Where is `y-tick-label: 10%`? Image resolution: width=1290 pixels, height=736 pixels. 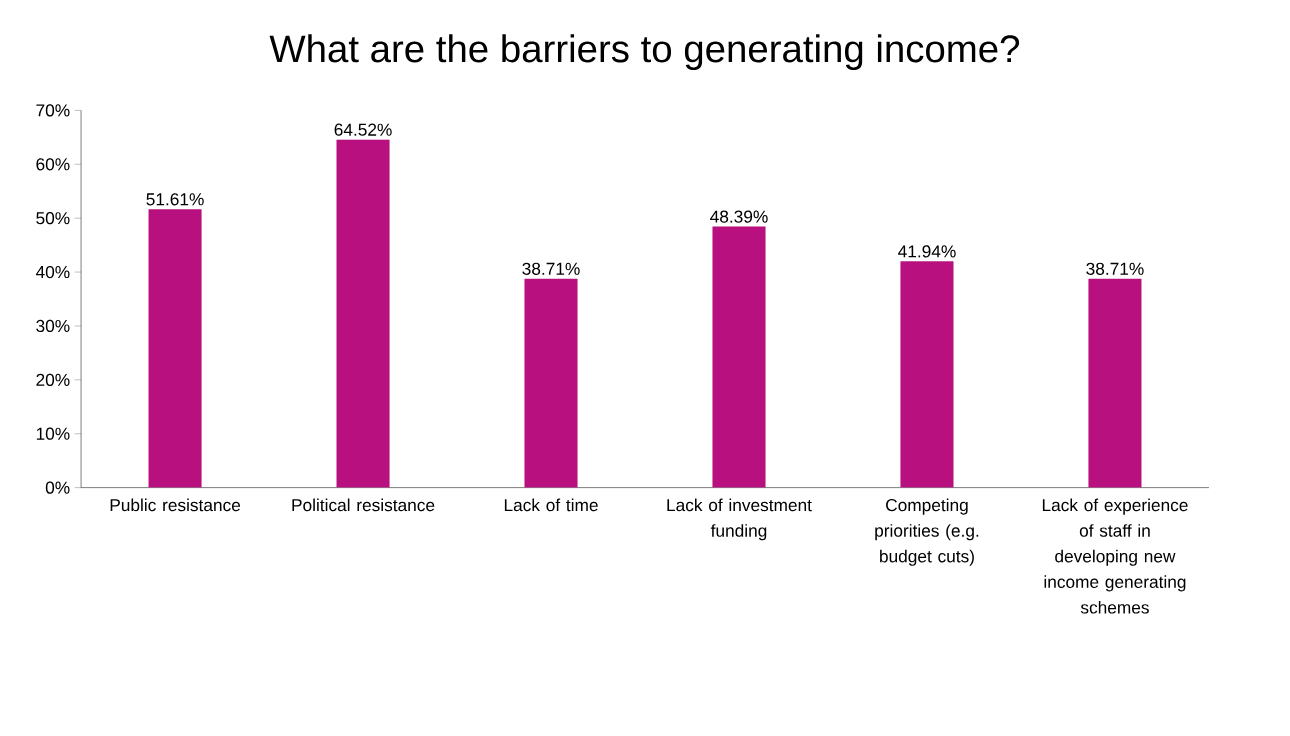
y-tick-label: 10% is located at coordinates (53, 433).